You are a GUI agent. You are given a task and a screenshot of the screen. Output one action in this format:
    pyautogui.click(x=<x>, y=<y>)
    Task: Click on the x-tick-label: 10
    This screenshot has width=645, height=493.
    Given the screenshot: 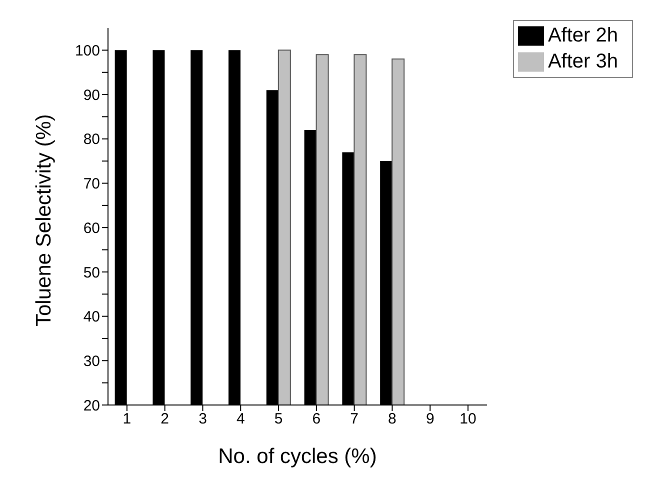 What is the action you would take?
    pyautogui.click(x=468, y=419)
    